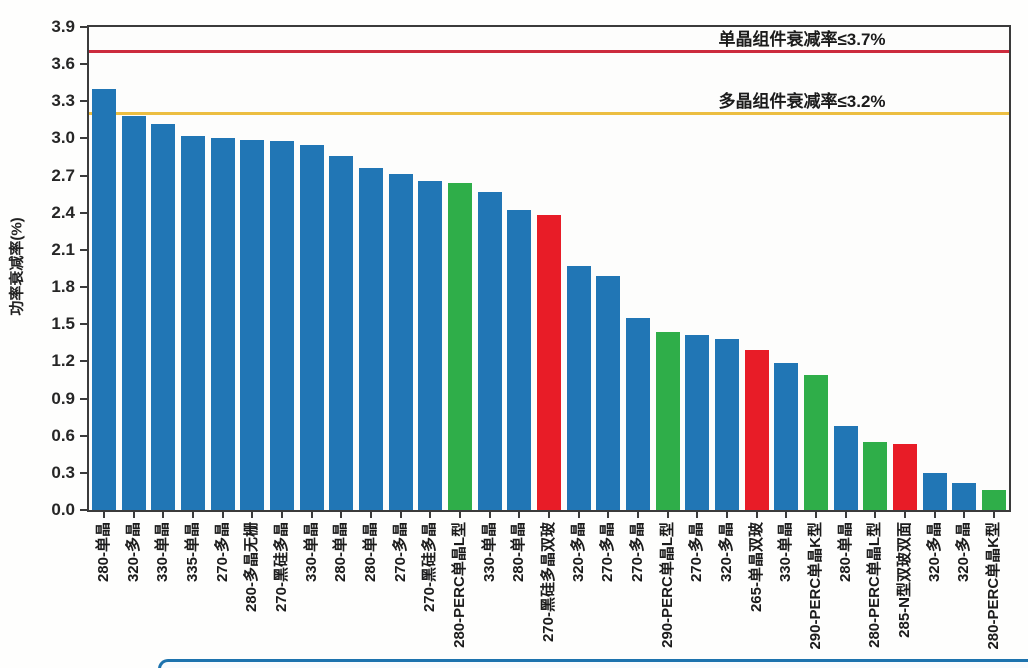 Image resolution: width=1028 pixels, height=668 pixels. Describe the element at coordinates (593, 663) in the screenshot. I see `footer-banner` at that location.